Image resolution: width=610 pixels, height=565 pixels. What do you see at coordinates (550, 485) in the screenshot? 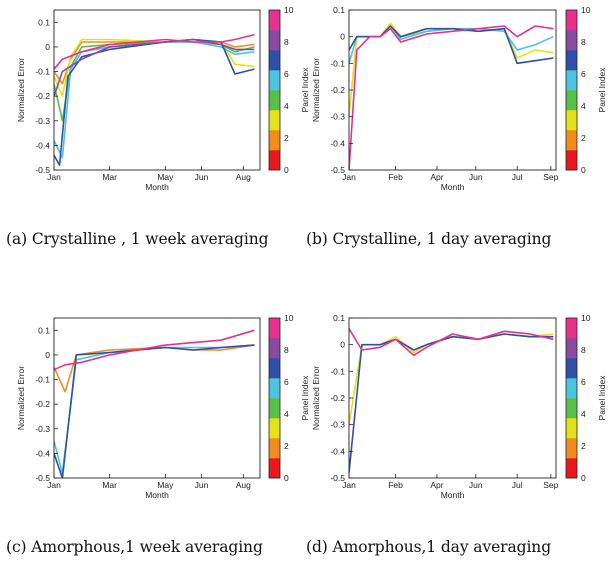
I see `x-tick-label: Sep` at bounding box center [550, 485].